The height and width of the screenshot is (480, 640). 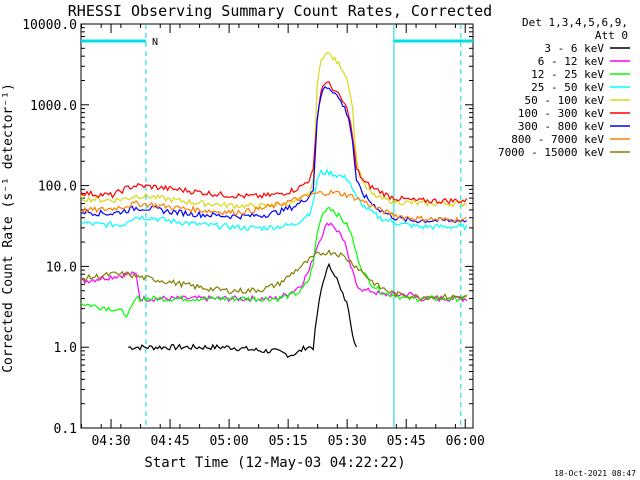 What do you see at coordinates (571, 61) in the screenshot?
I see `legend-label: 6 - 12 keV` at bounding box center [571, 61].